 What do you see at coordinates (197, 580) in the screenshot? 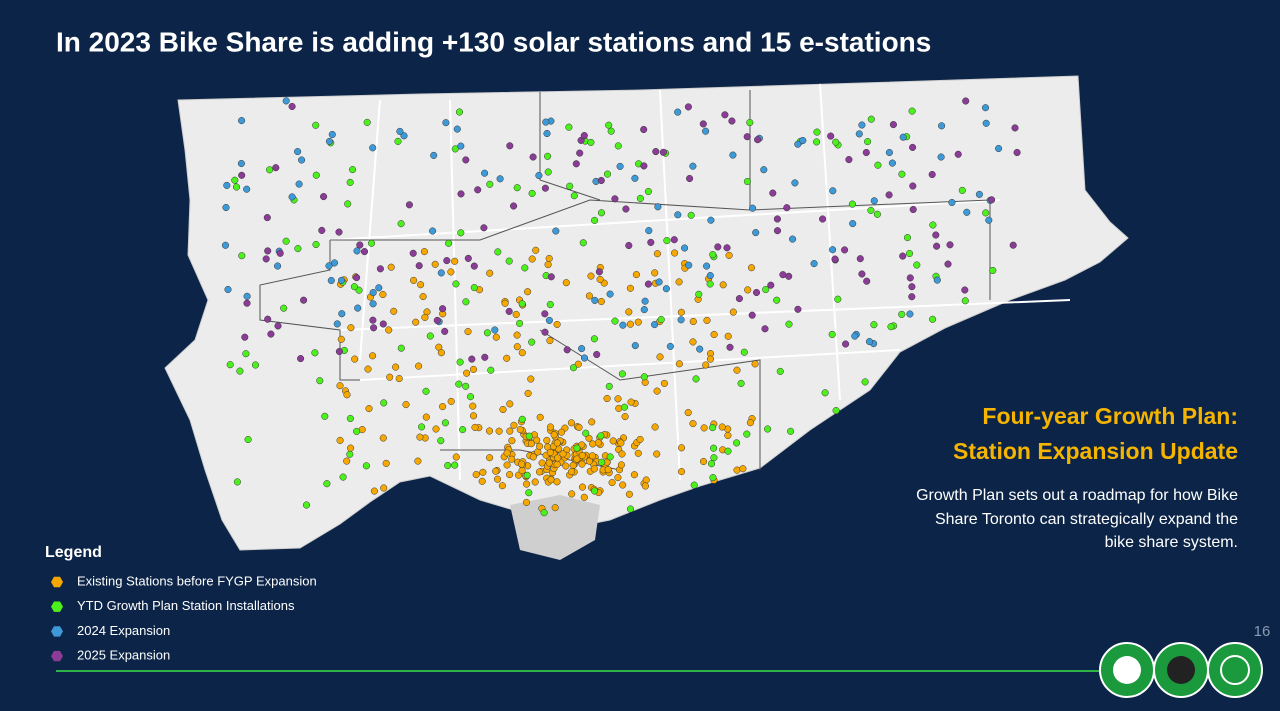
I see `legend-label: Existing Stations before FYGP Expansion` at bounding box center [197, 580].